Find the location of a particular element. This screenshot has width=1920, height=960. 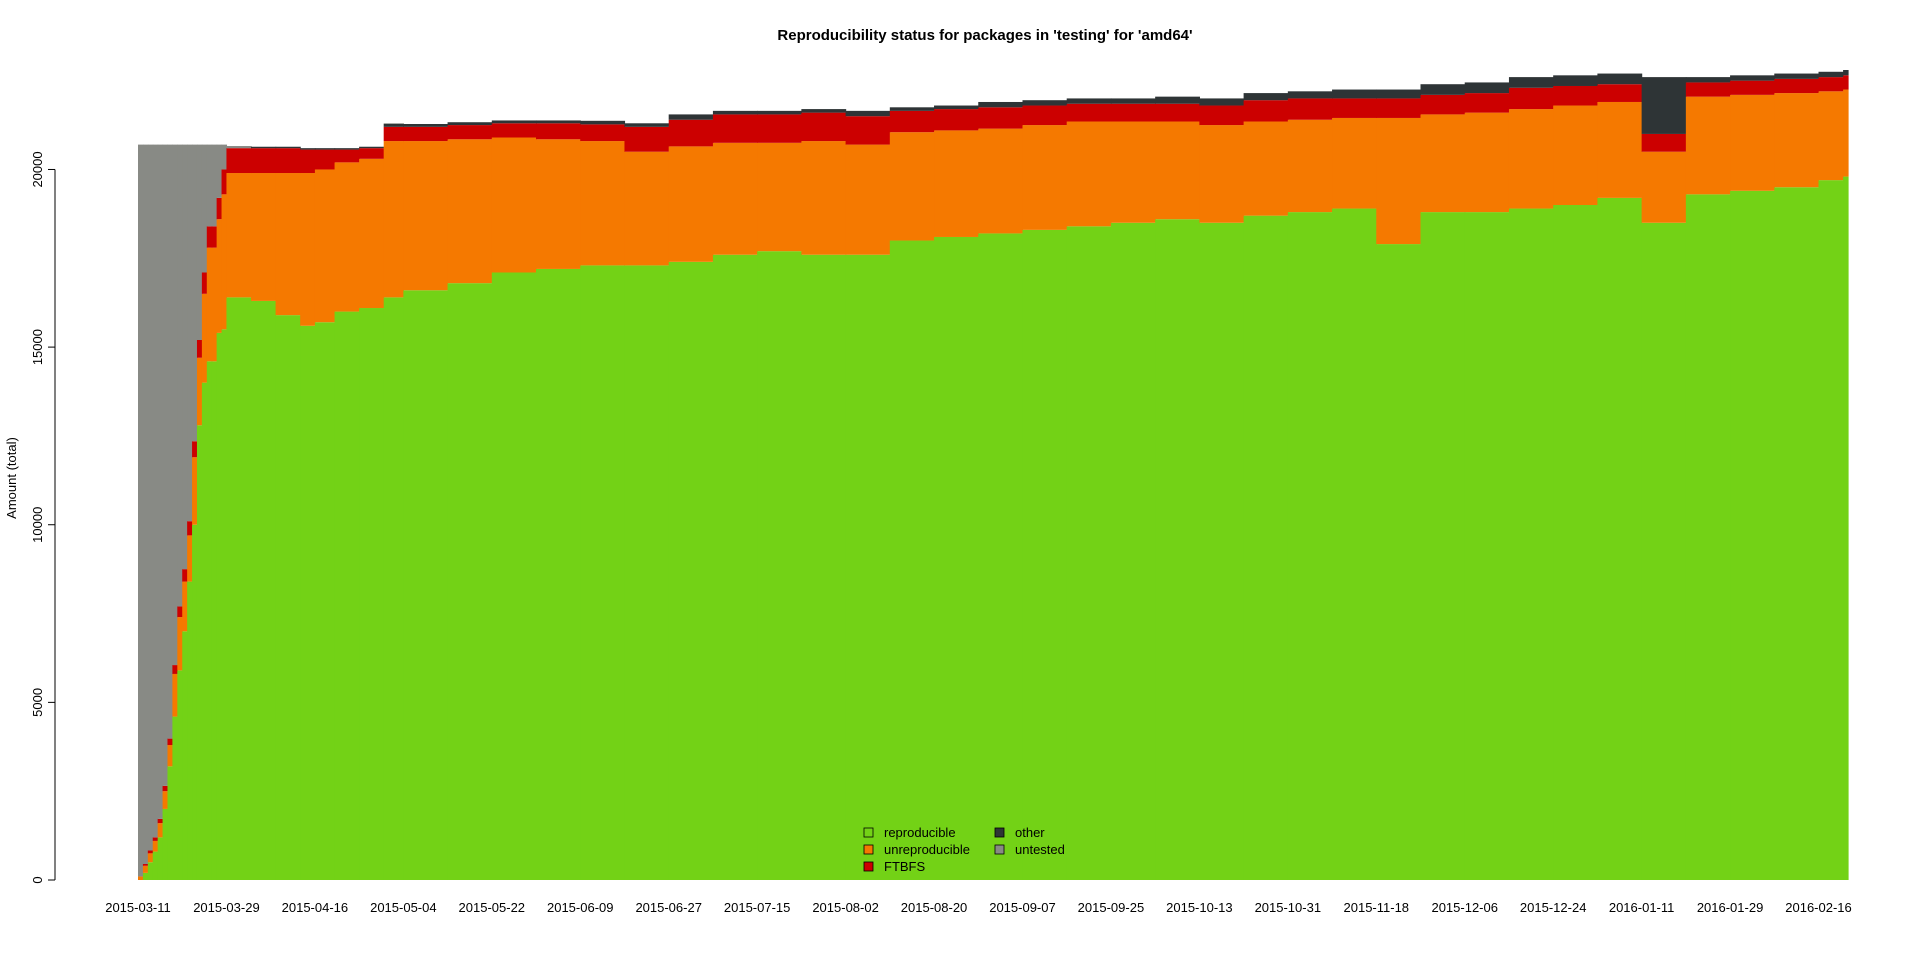

y-tick-label: 0 is located at coordinates (37, 879).